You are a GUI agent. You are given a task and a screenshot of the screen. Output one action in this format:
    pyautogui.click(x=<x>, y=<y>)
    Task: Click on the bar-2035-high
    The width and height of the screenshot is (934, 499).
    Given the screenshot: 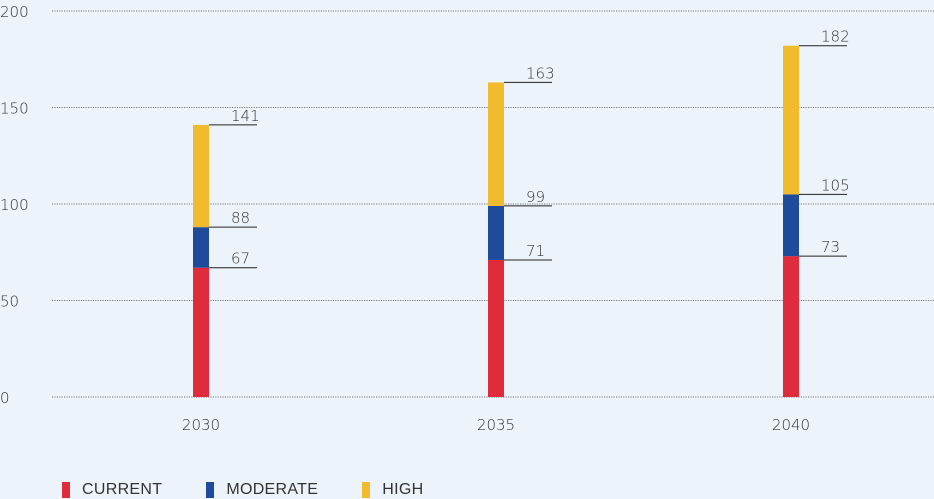 What is the action you would take?
    pyautogui.click(x=496, y=144)
    